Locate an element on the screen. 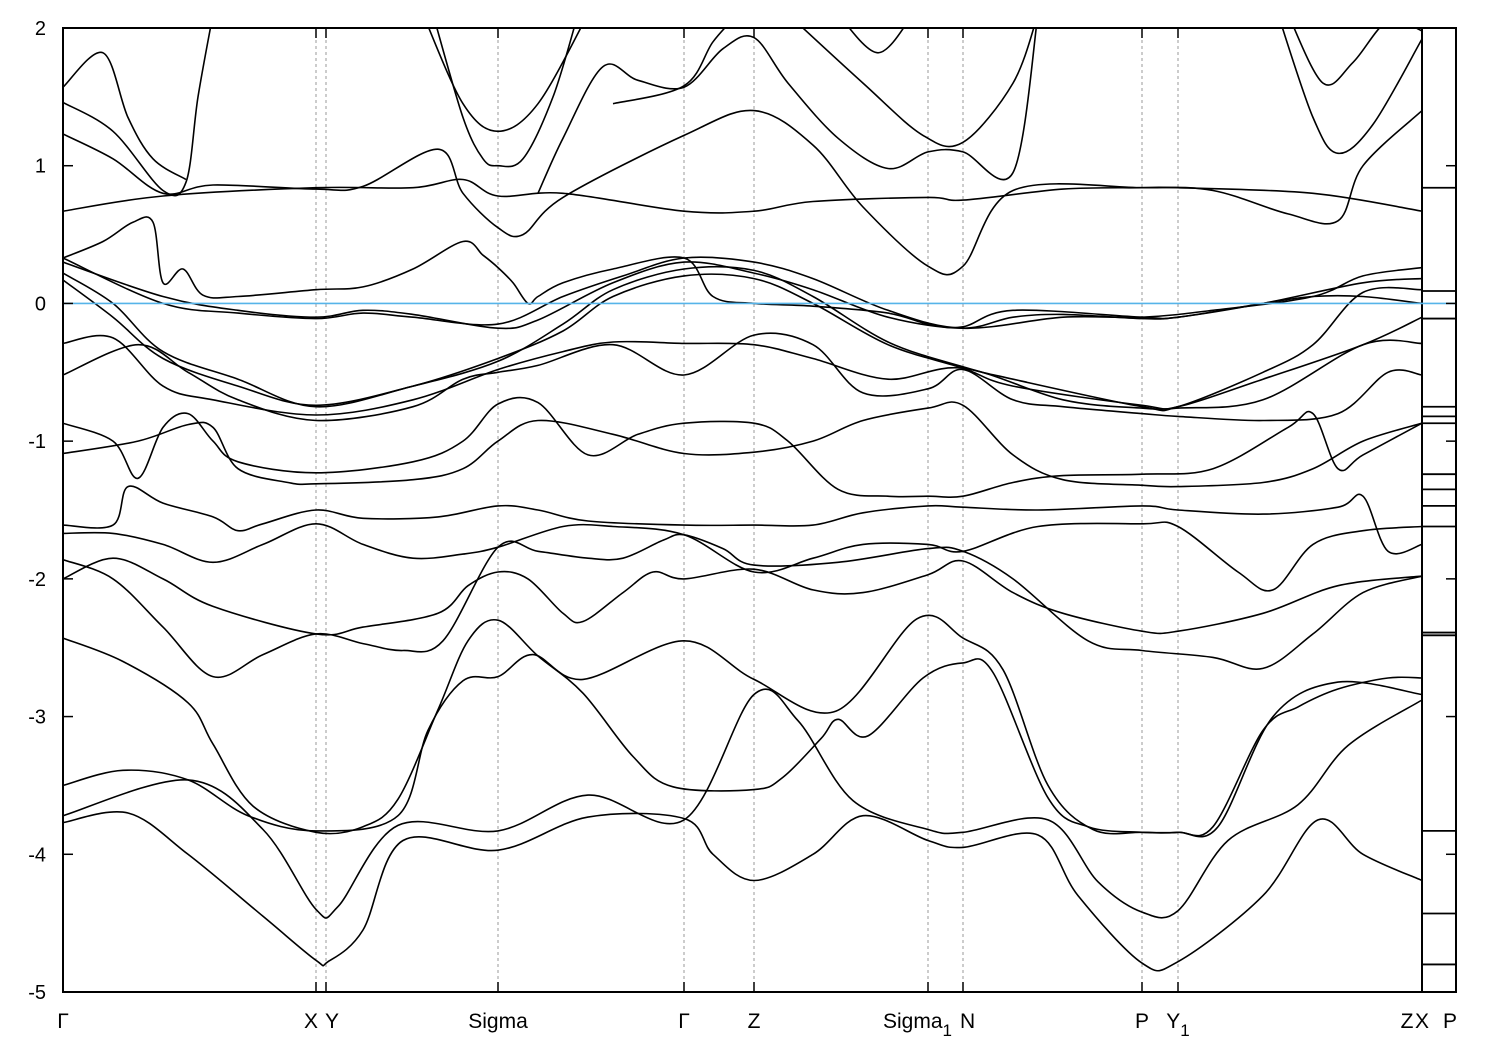 The image size is (1500, 1050). x-tick-label: Sigma1 is located at coordinates (917, 1025).